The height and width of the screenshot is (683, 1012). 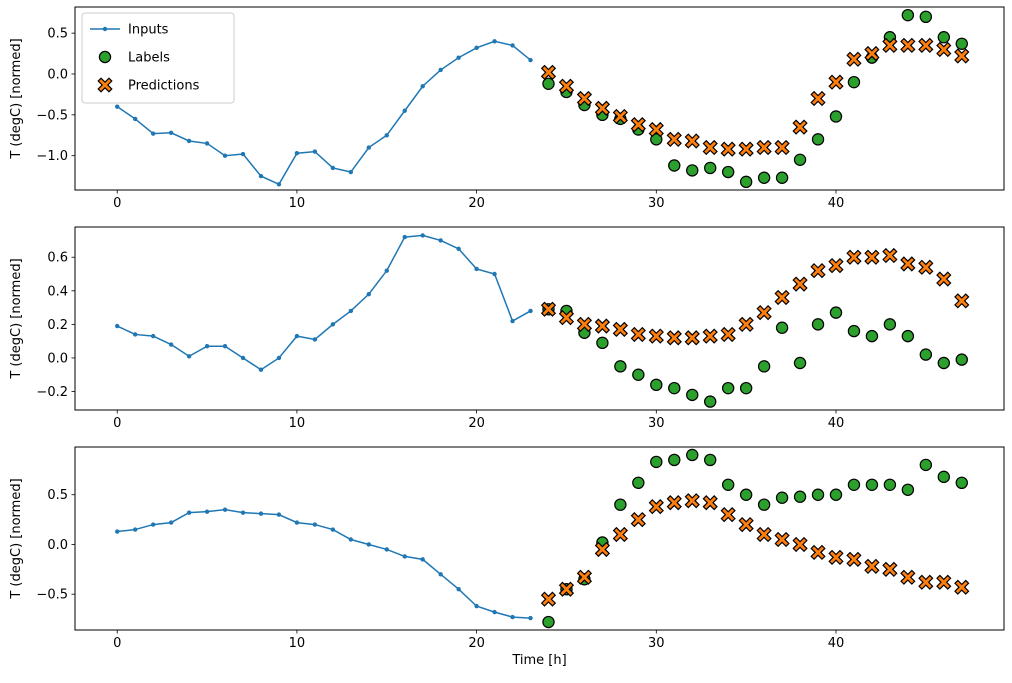 I want to click on y-tick-label: 0.4, so click(x=57, y=291).